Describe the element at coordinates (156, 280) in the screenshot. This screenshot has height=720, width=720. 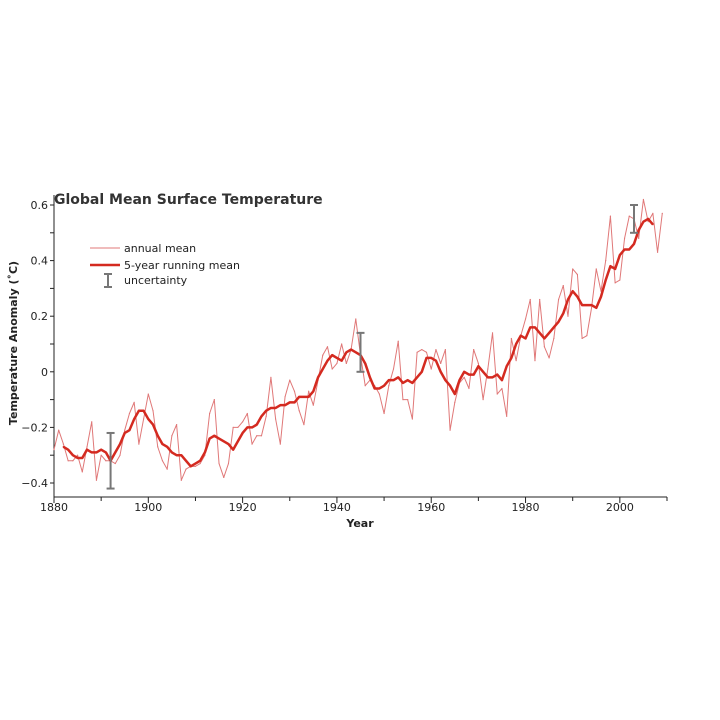
I see `legend-uncertainty-label: uncertainty` at that location.